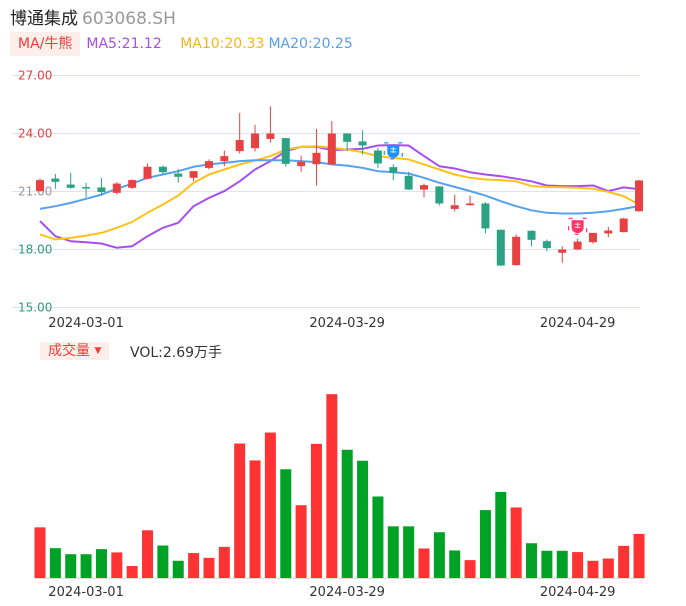  What do you see at coordinates (44, 19) in the screenshot?
I see `stock-name: 博通集成` at bounding box center [44, 19].